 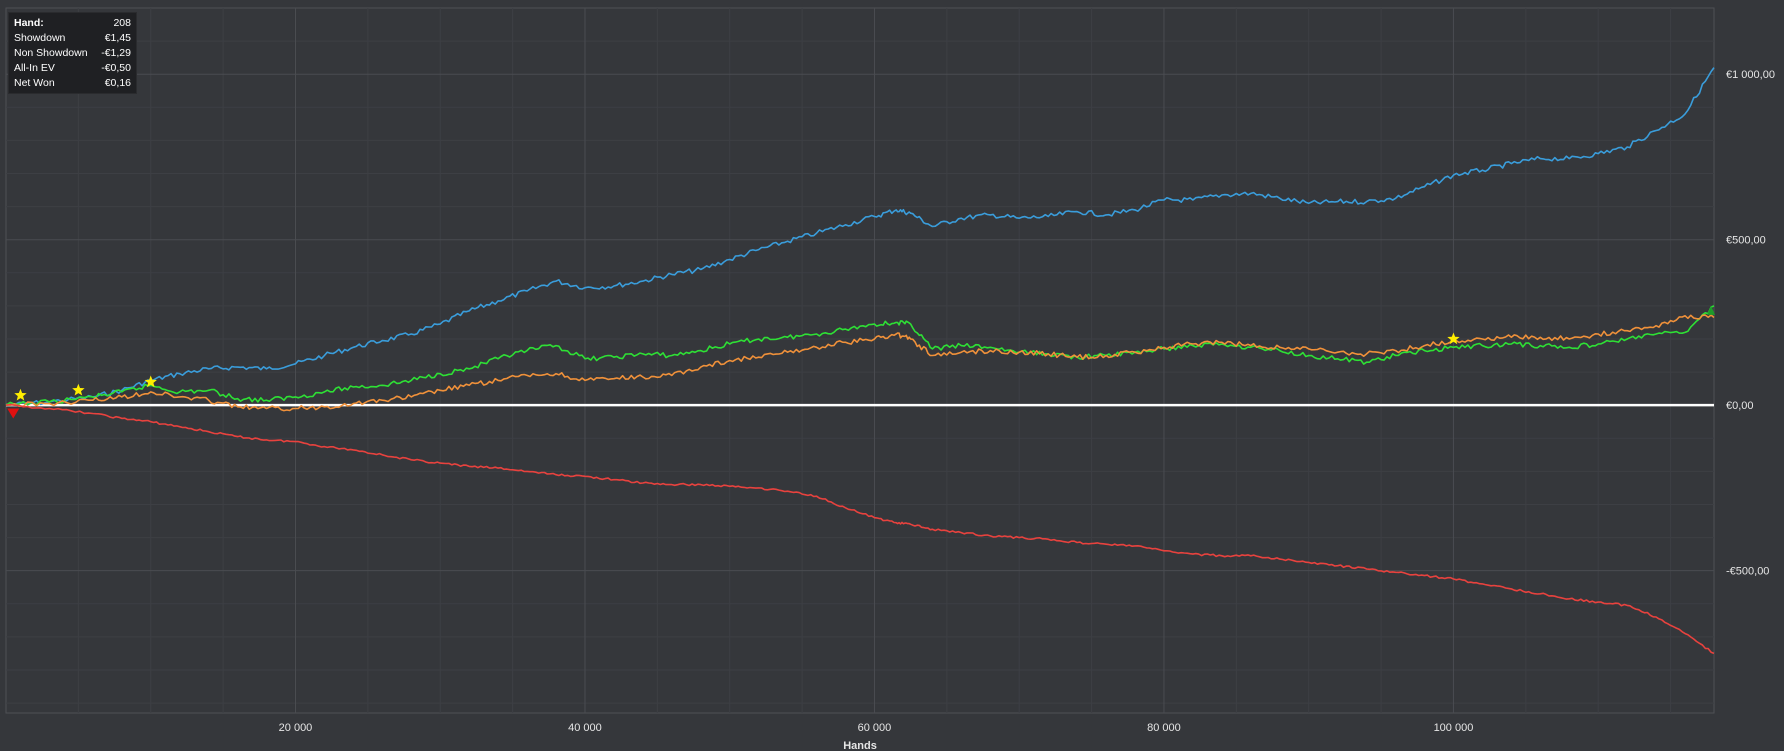 I want to click on down-triangle-marker, so click(x=13, y=413).